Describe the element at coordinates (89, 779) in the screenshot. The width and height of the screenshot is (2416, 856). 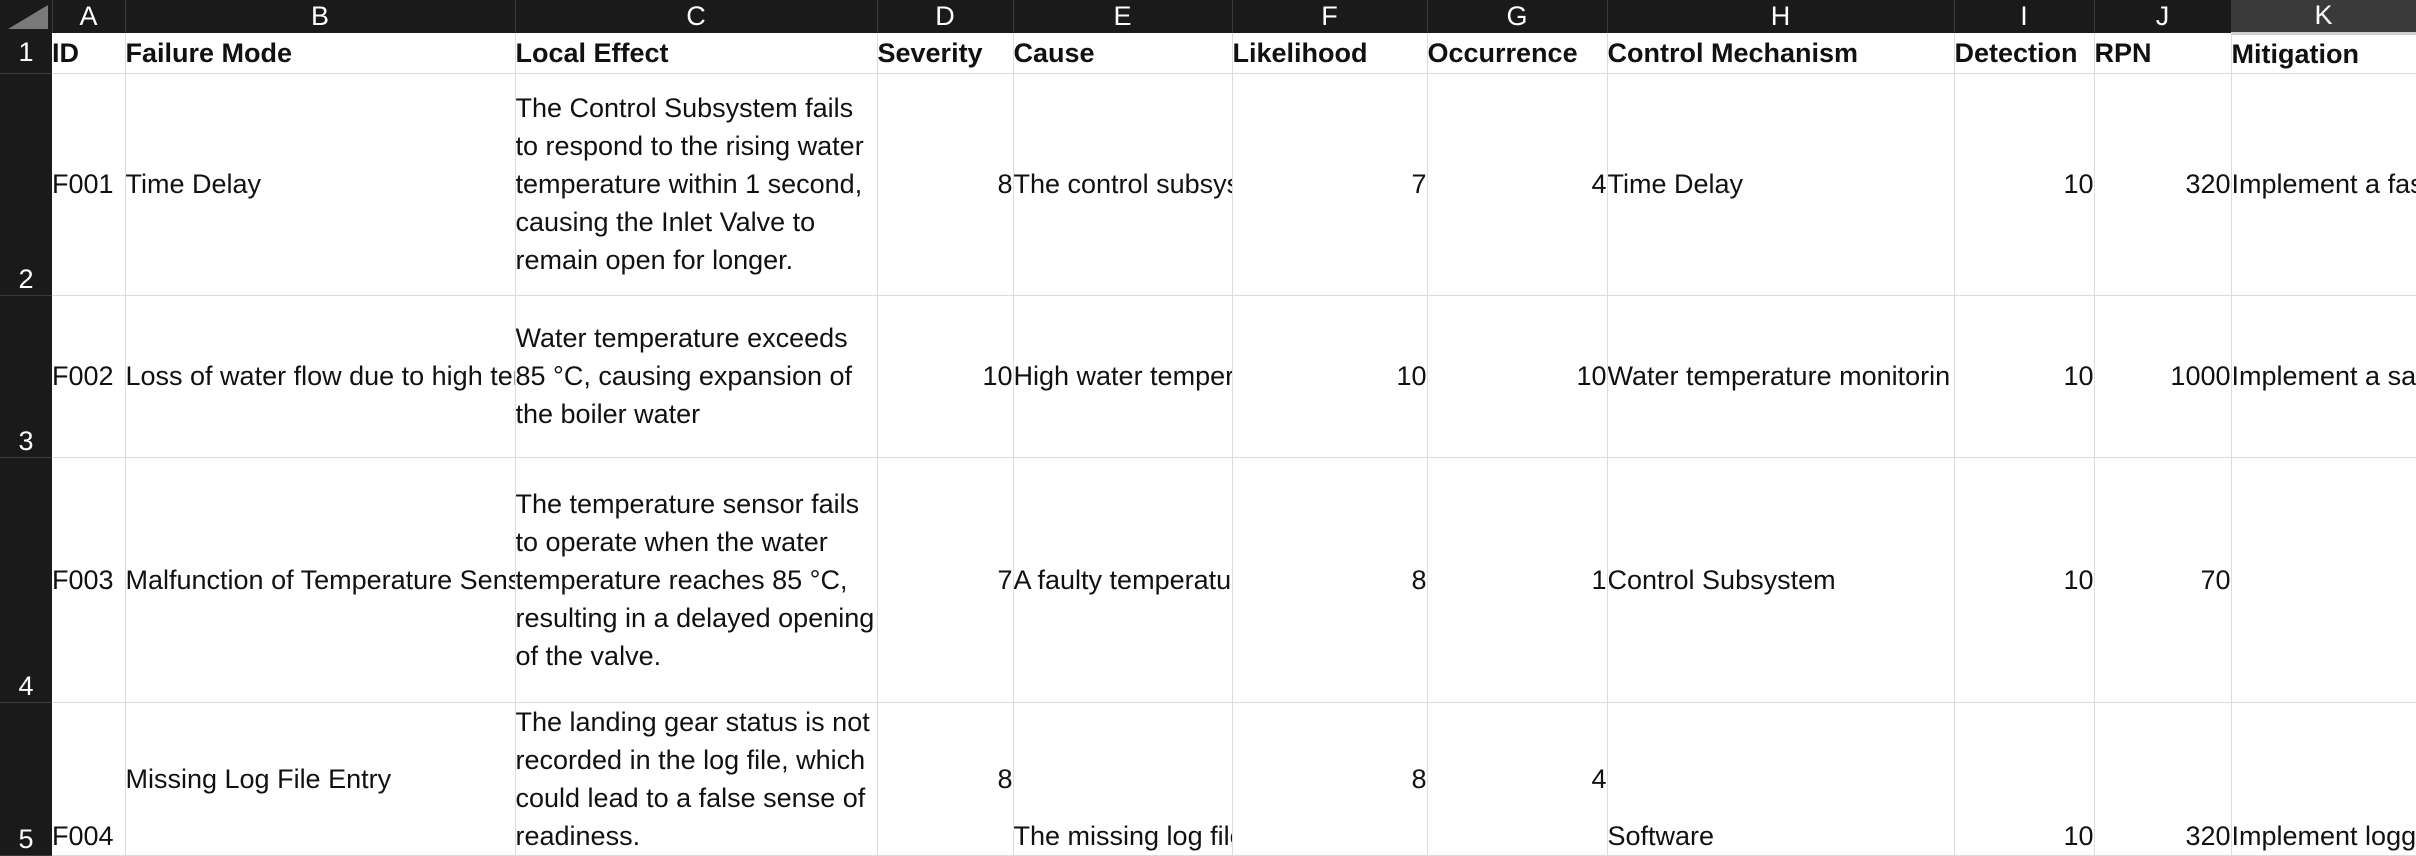
I see `cell-id: F004` at that location.